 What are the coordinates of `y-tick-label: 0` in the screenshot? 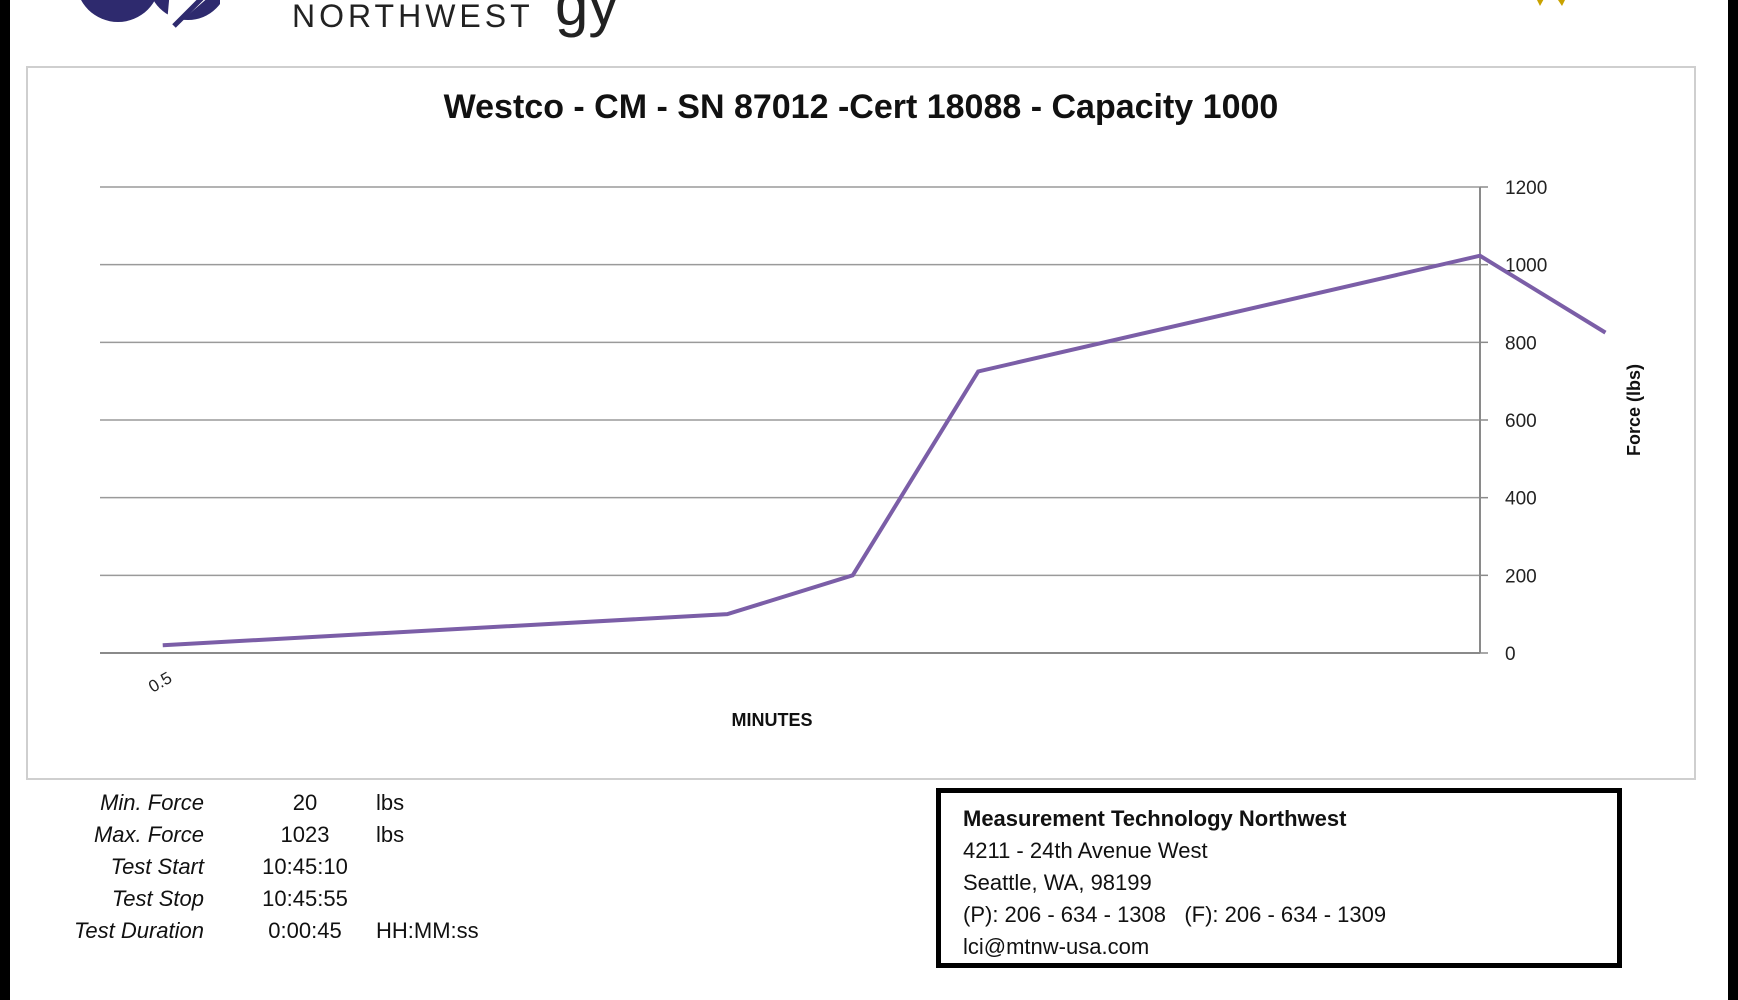 It's located at (1510, 654).